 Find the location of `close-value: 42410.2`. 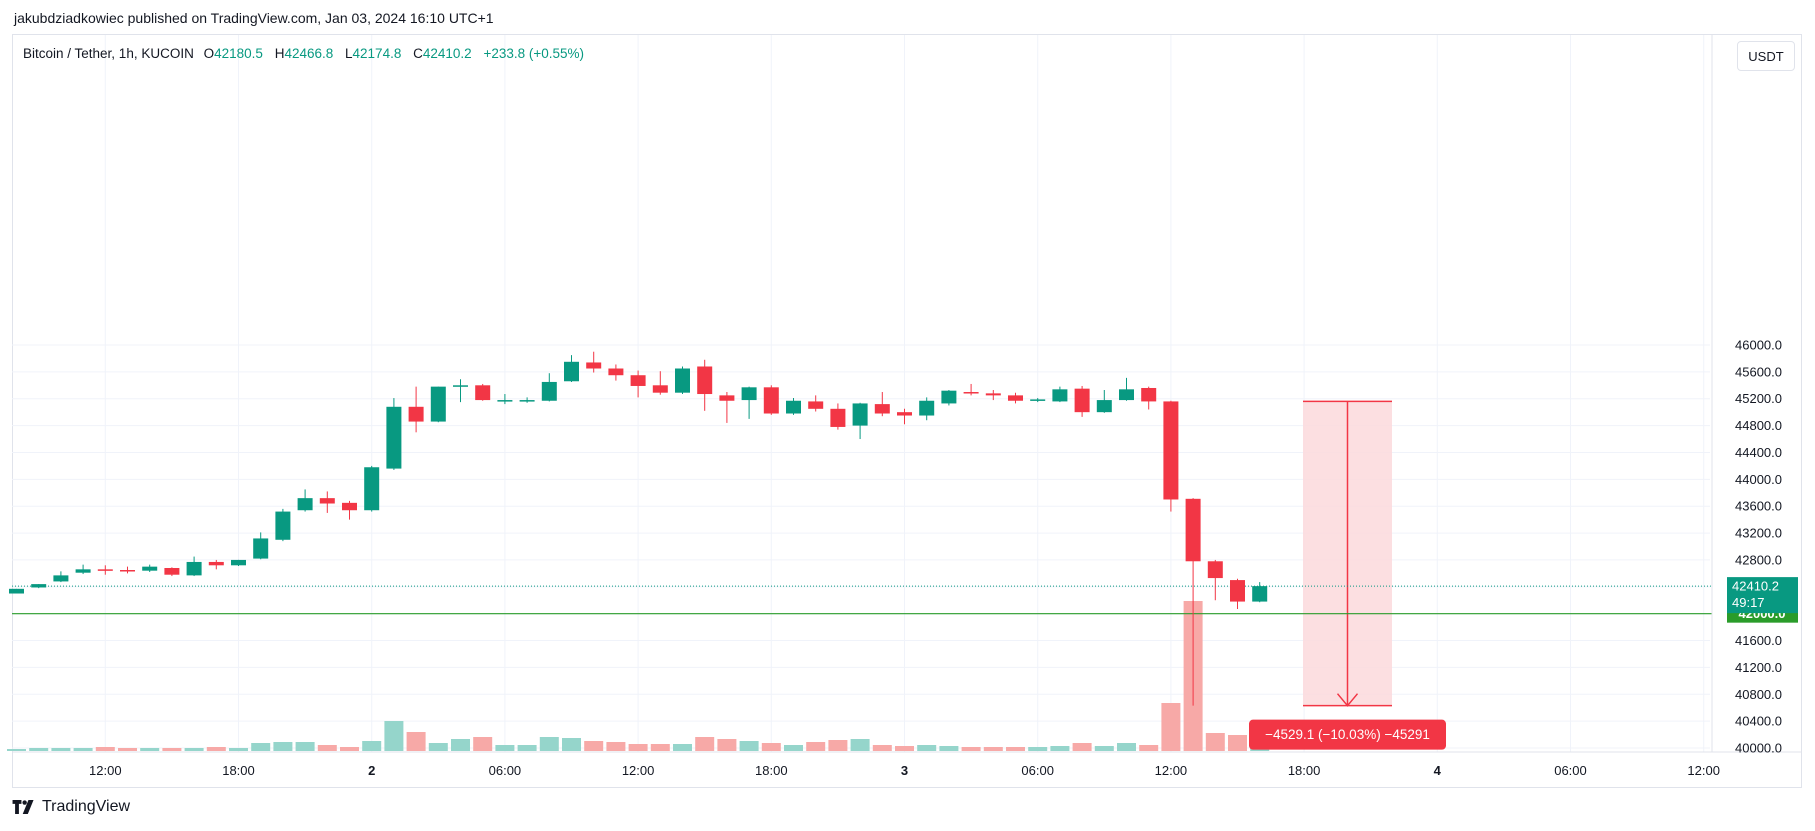

close-value: 42410.2 is located at coordinates (447, 53).